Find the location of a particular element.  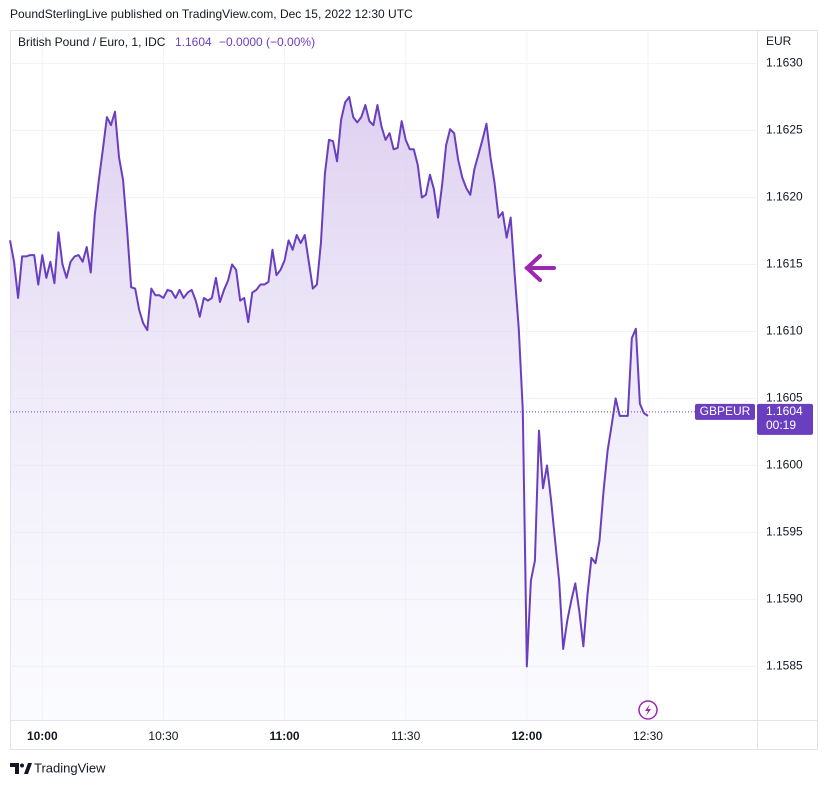

brand-logo is located at coordinates (21, 768).